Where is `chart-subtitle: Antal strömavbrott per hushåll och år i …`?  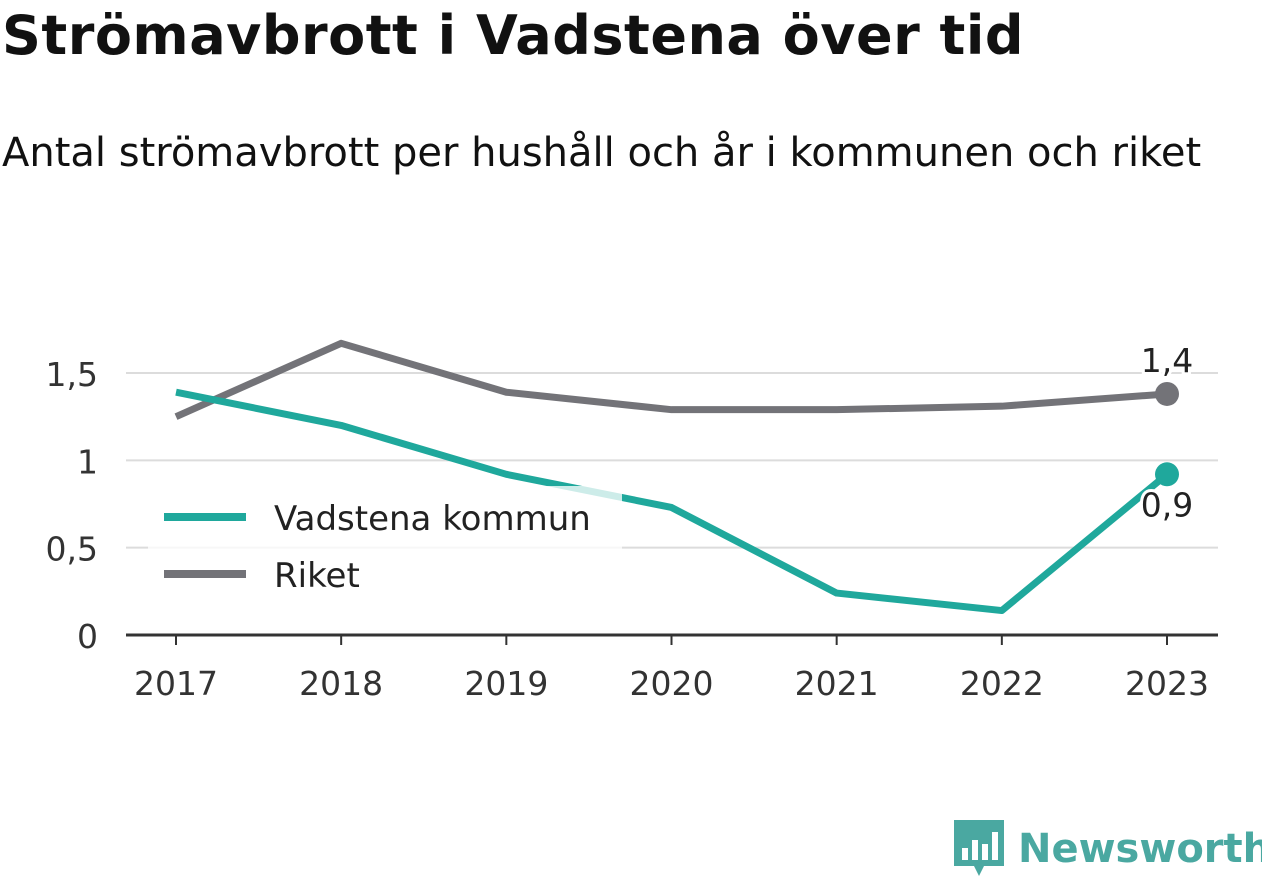 chart-subtitle: Antal strömavbrott per hushåll och år i … is located at coordinates (602, 153).